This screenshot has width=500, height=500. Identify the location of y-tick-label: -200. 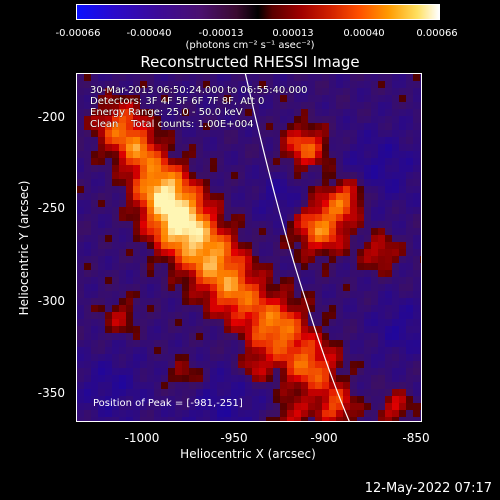
(51, 117).